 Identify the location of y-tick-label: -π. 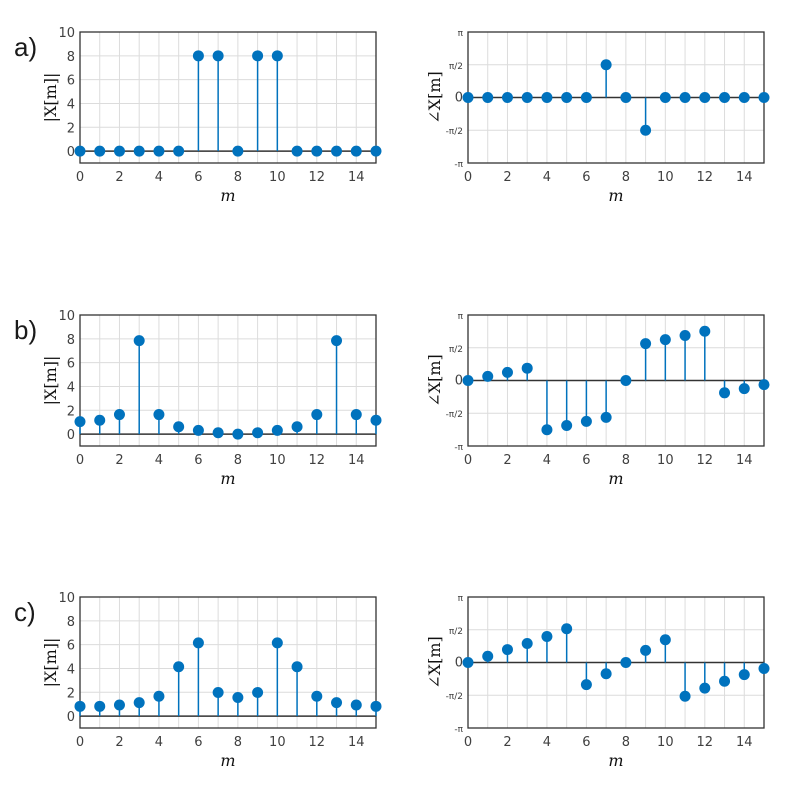
(458, 165).